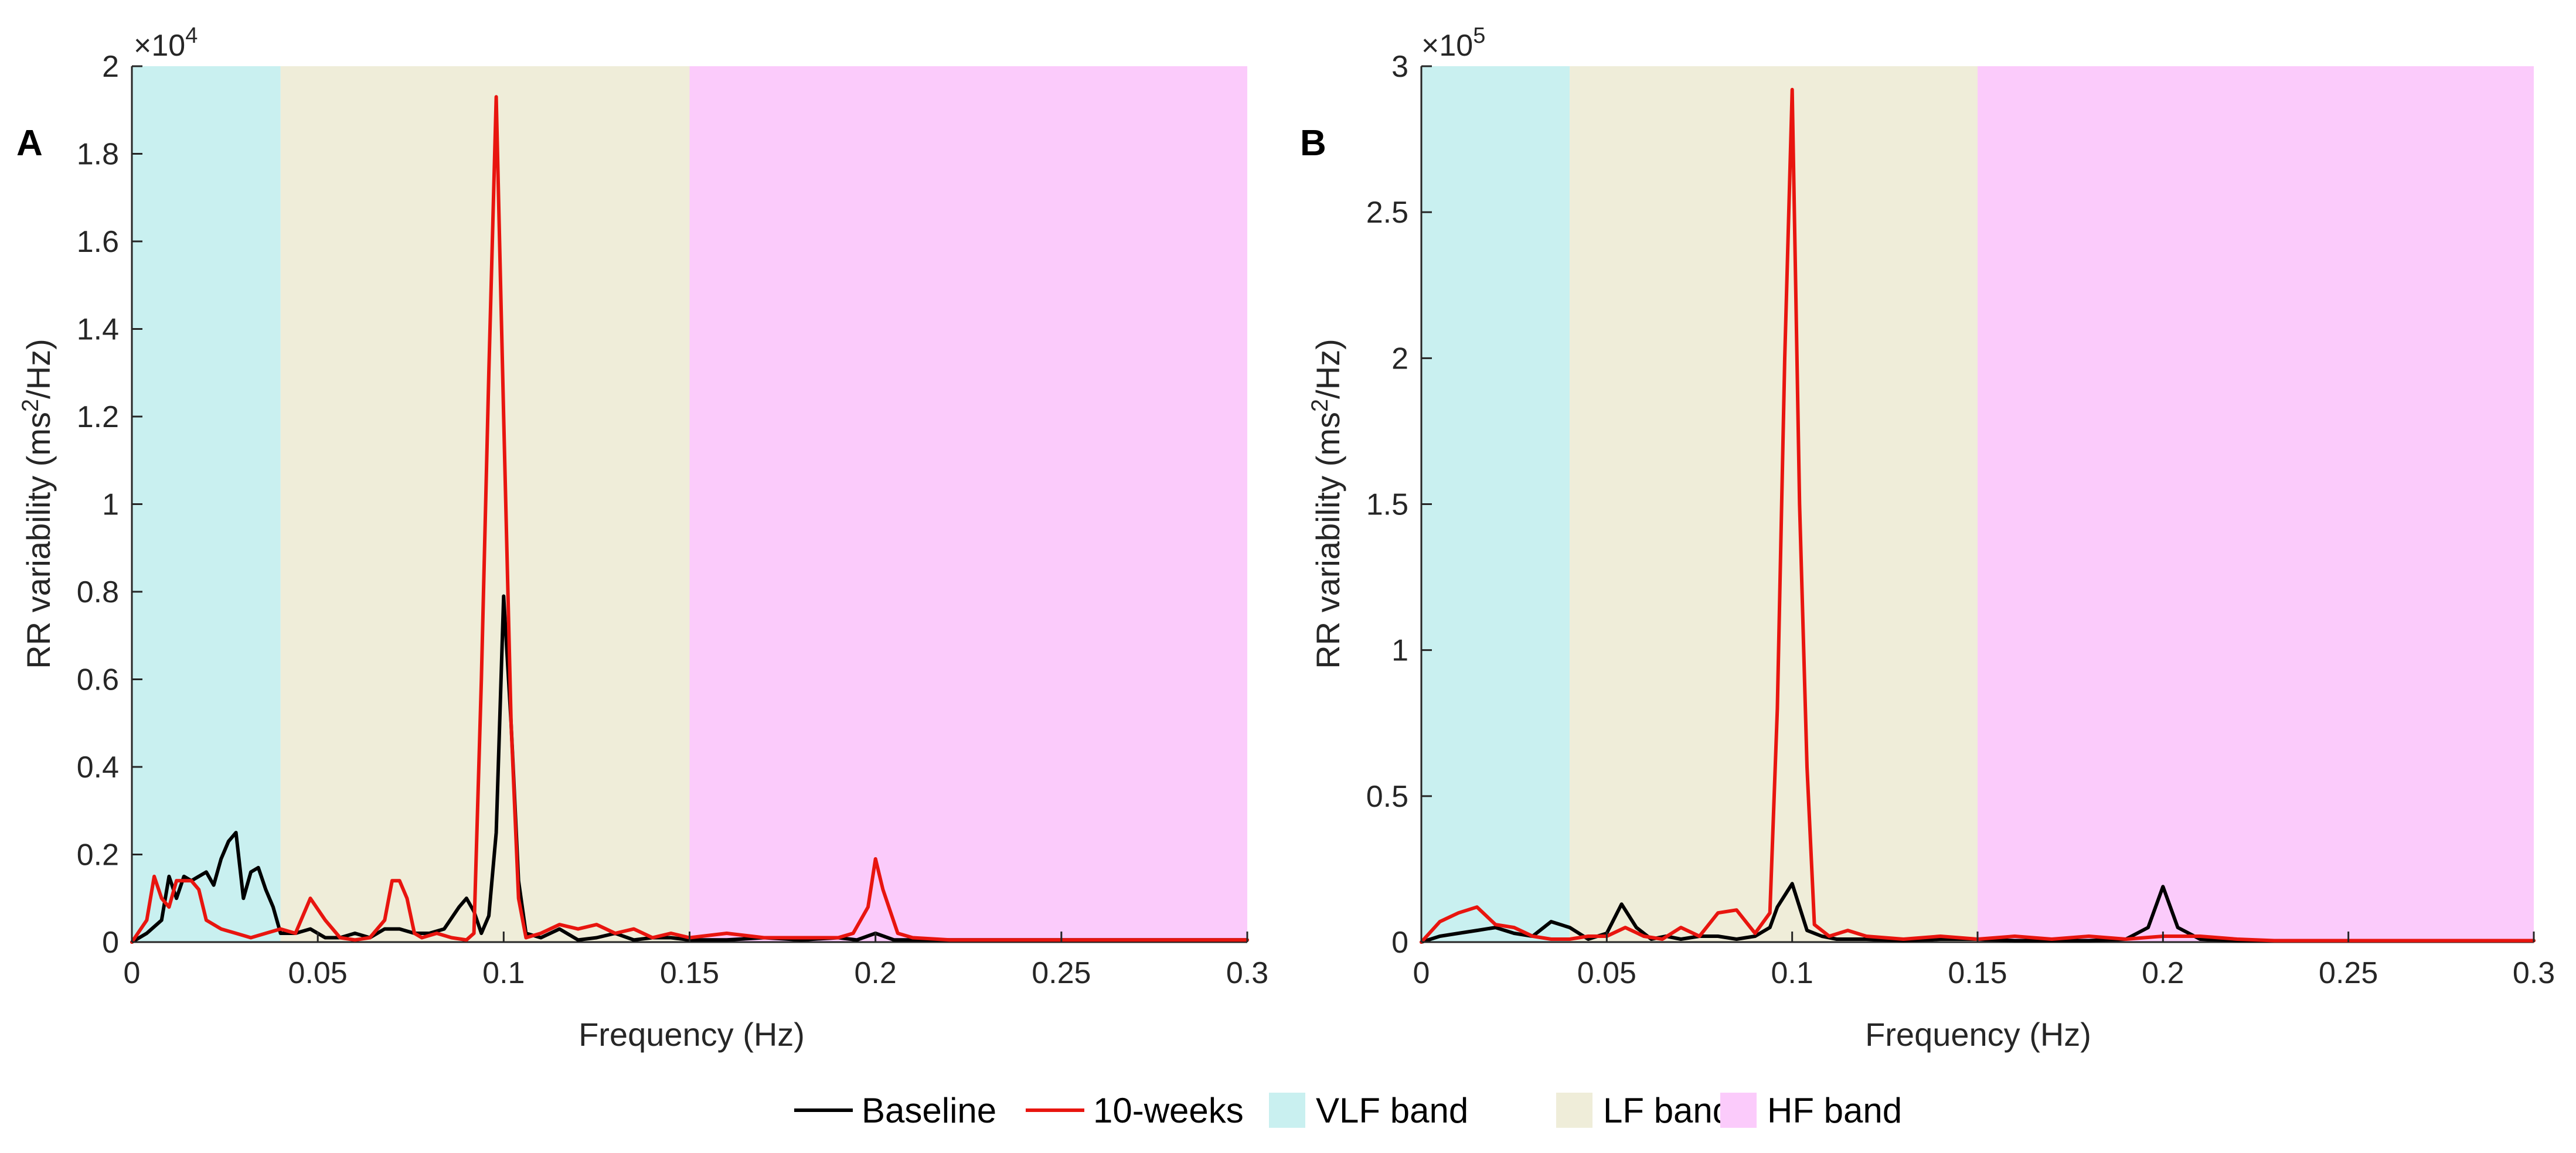  Describe the element at coordinates (98, 155) in the screenshot. I see `panel-a-y-tick-label: 1.8` at that location.